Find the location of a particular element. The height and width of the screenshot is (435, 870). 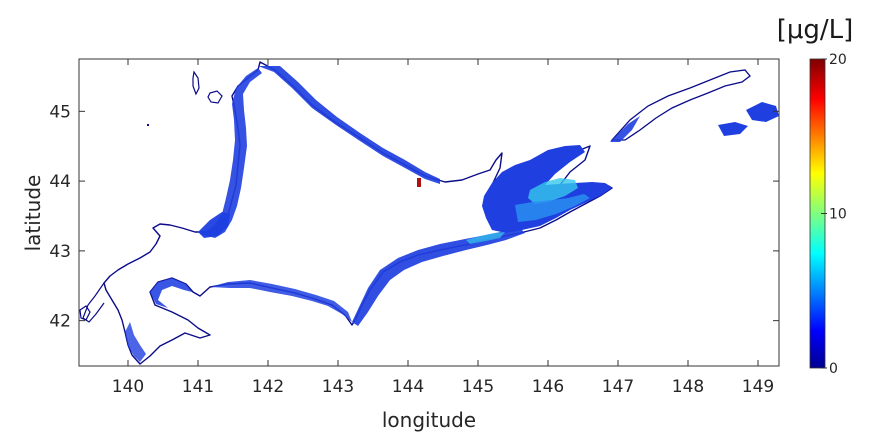

okushiri-island is located at coordinates (85, 313).